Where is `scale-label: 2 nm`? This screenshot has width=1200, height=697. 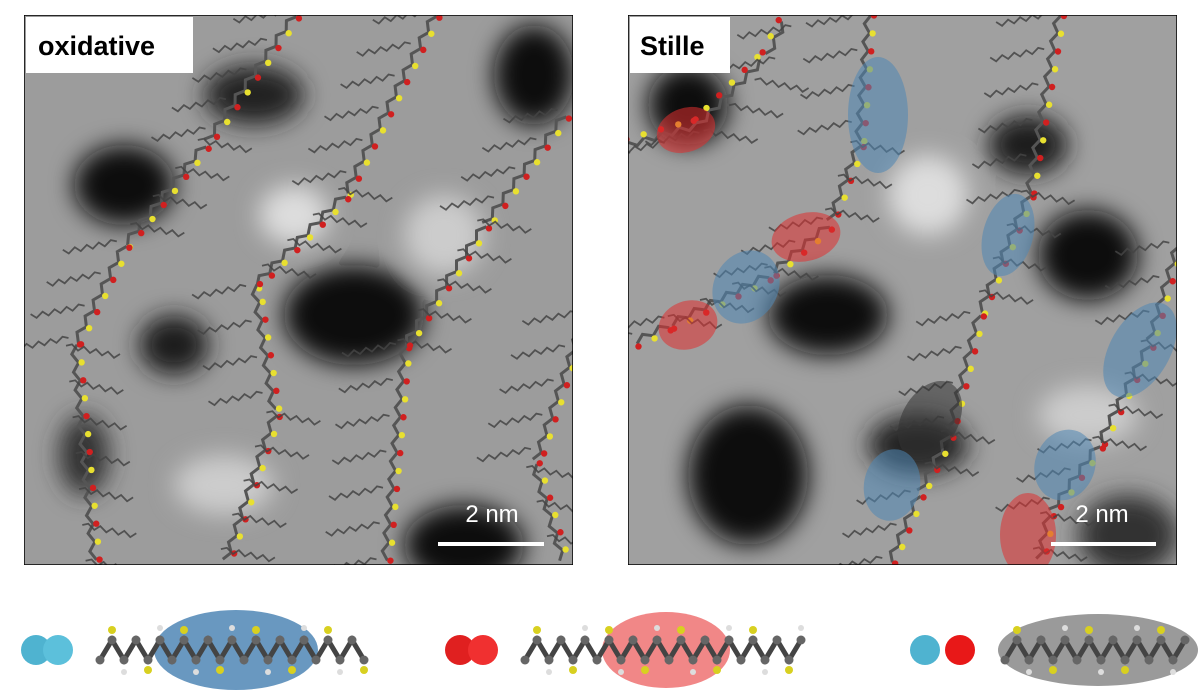 scale-label: 2 nm is located at coordinates (1101, 514).